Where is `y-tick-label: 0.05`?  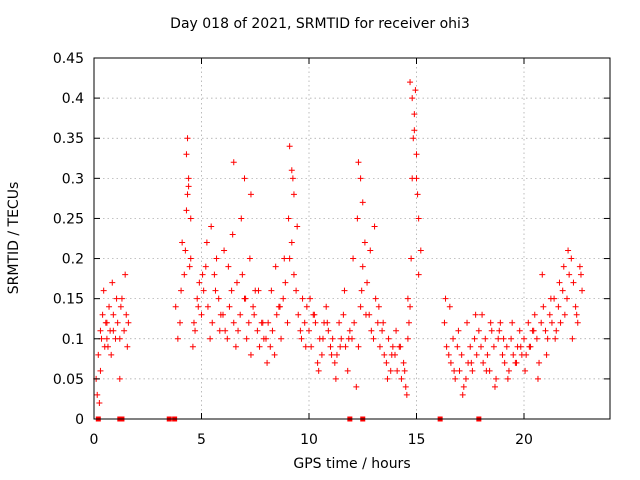
y-tick-label: 0.05 is located at coordinates (68, 380).